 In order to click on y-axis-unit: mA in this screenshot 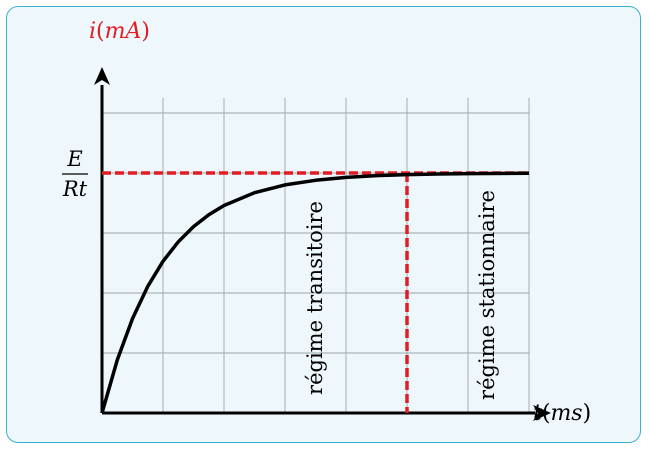, I will do `click(123, 31)`.